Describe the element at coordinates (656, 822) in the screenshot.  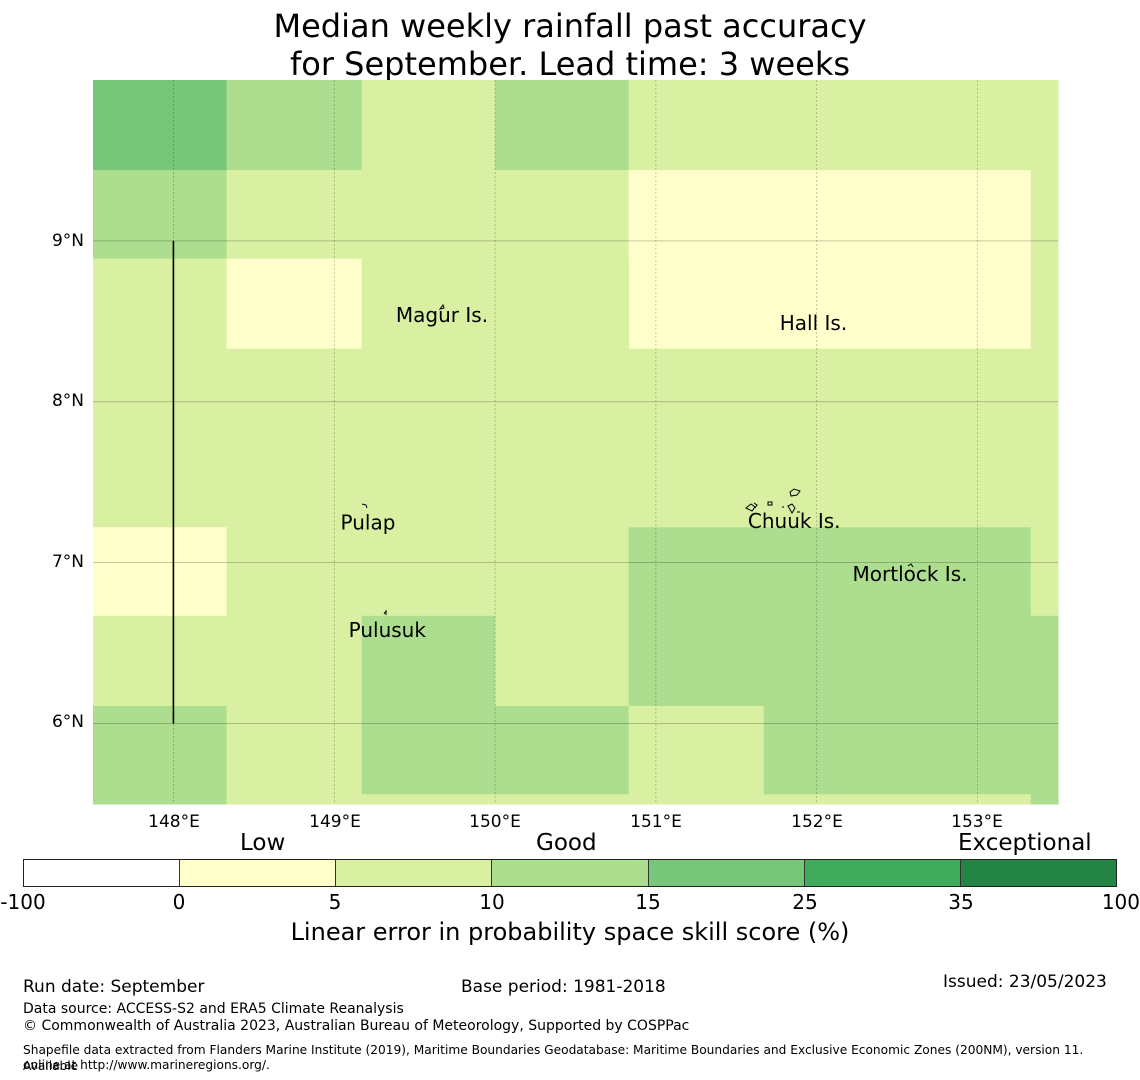
I see `lon-label-151e: 151°E` at that location.